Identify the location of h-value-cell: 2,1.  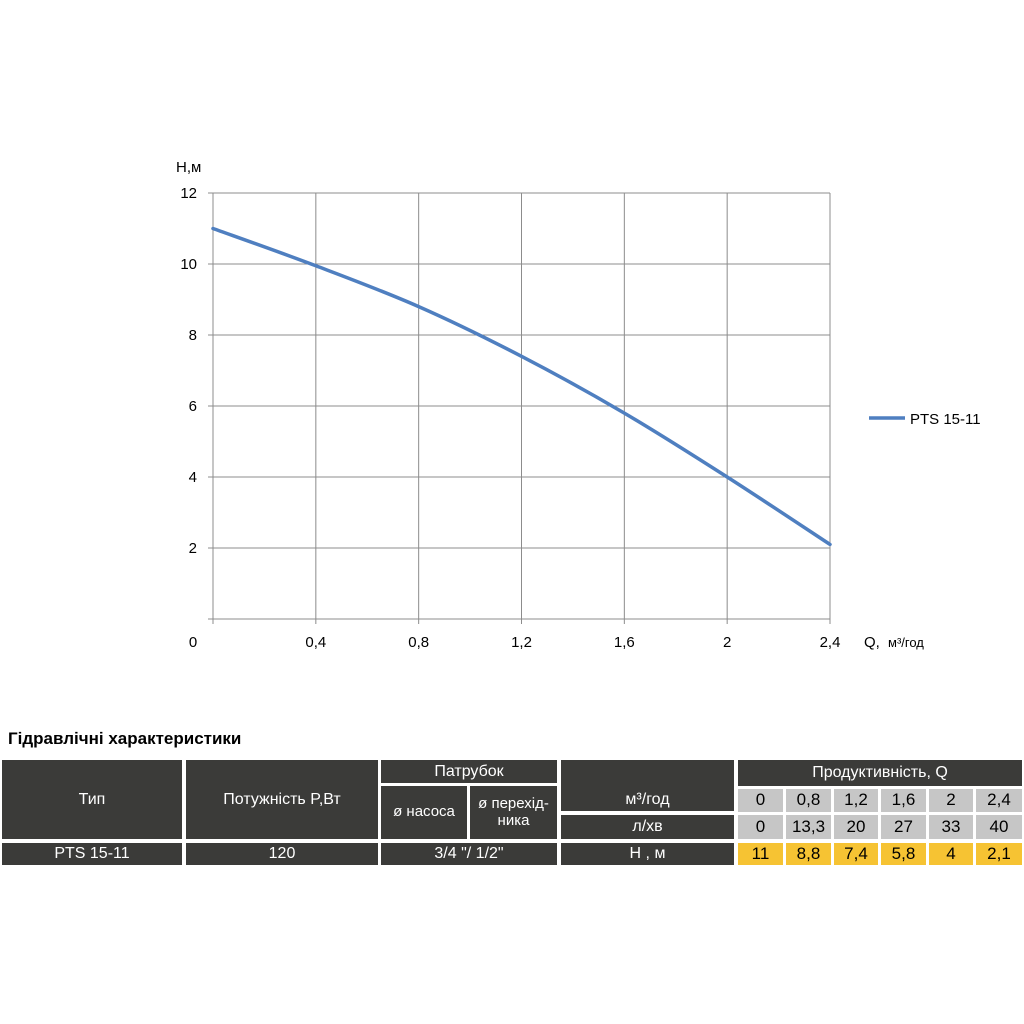
(999, 854).